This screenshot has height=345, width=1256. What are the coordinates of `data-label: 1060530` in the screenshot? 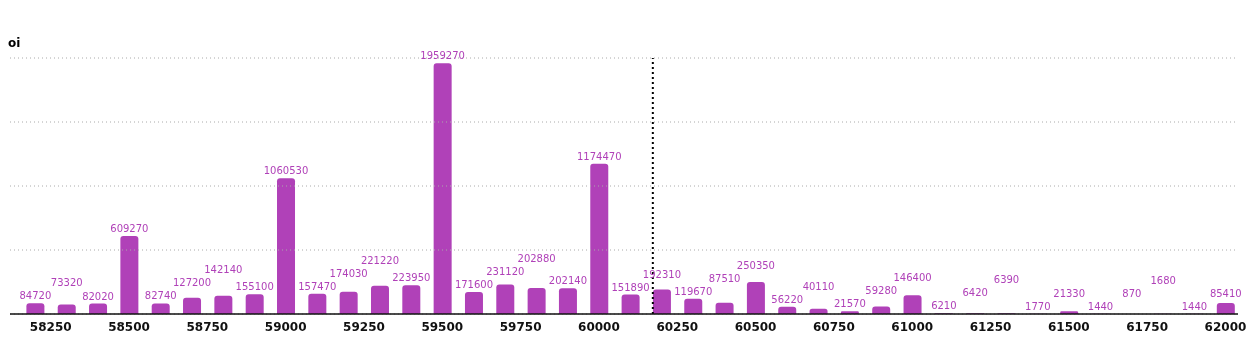 It's located at (286, 171).